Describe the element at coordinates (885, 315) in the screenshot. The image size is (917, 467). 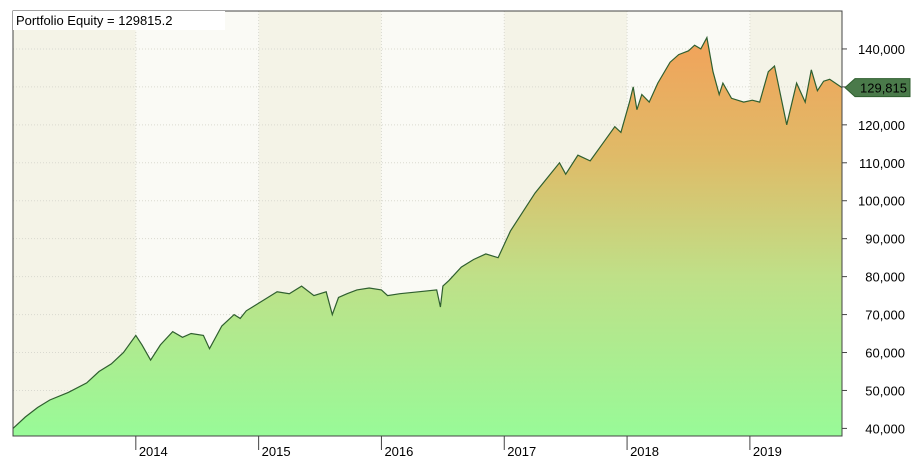
I see `y-tick-label: 70,000` at that location.